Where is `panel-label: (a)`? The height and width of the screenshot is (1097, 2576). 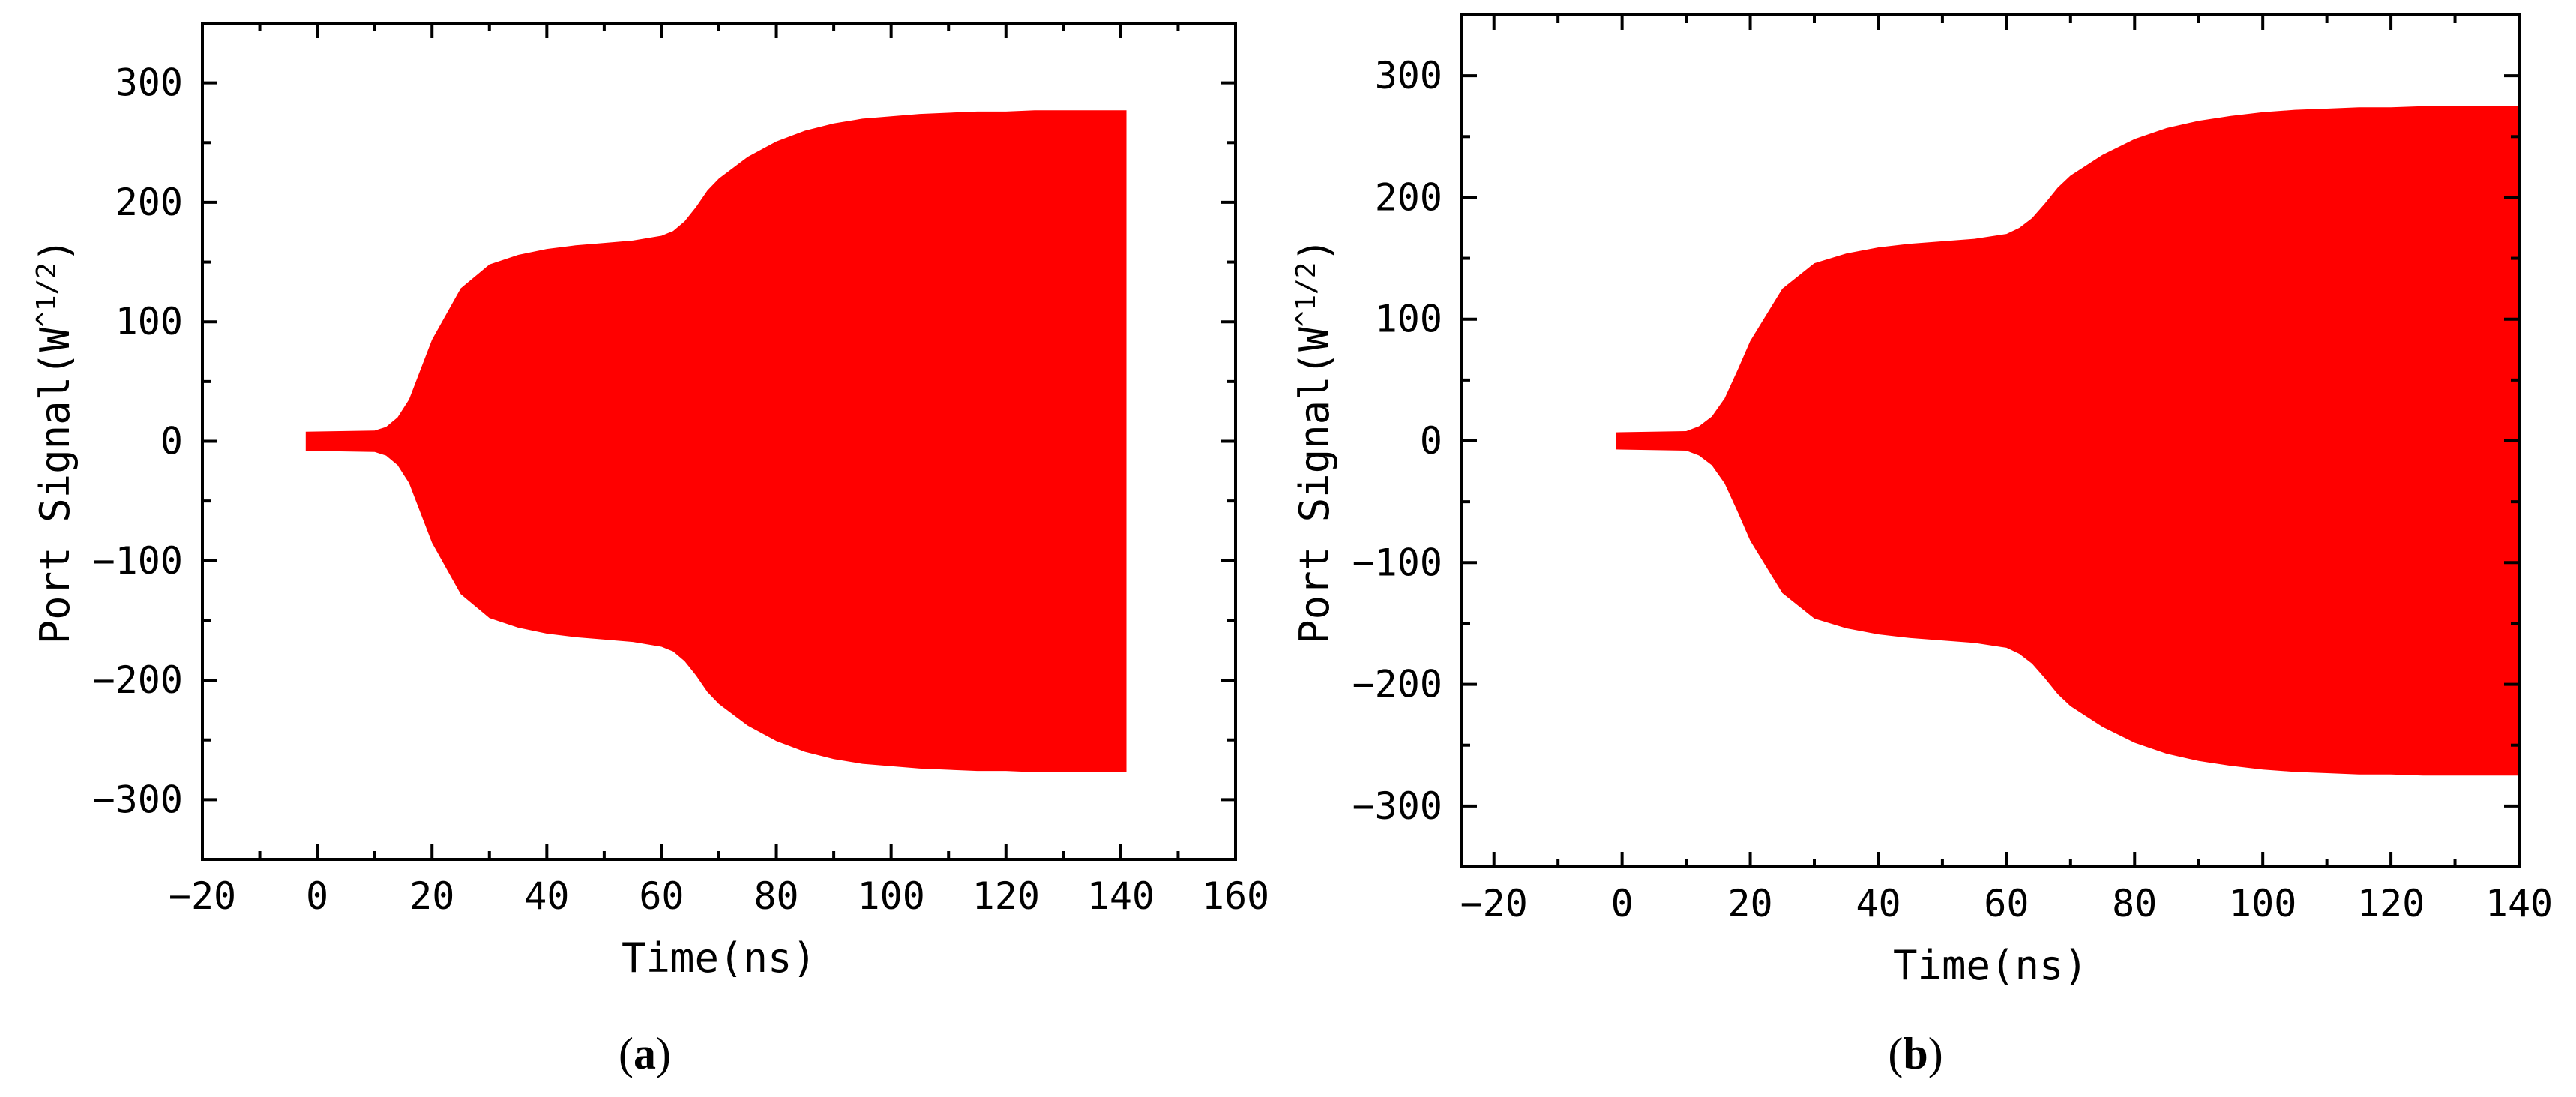
panel-label: (a) is located at coordinates (645, 1053).